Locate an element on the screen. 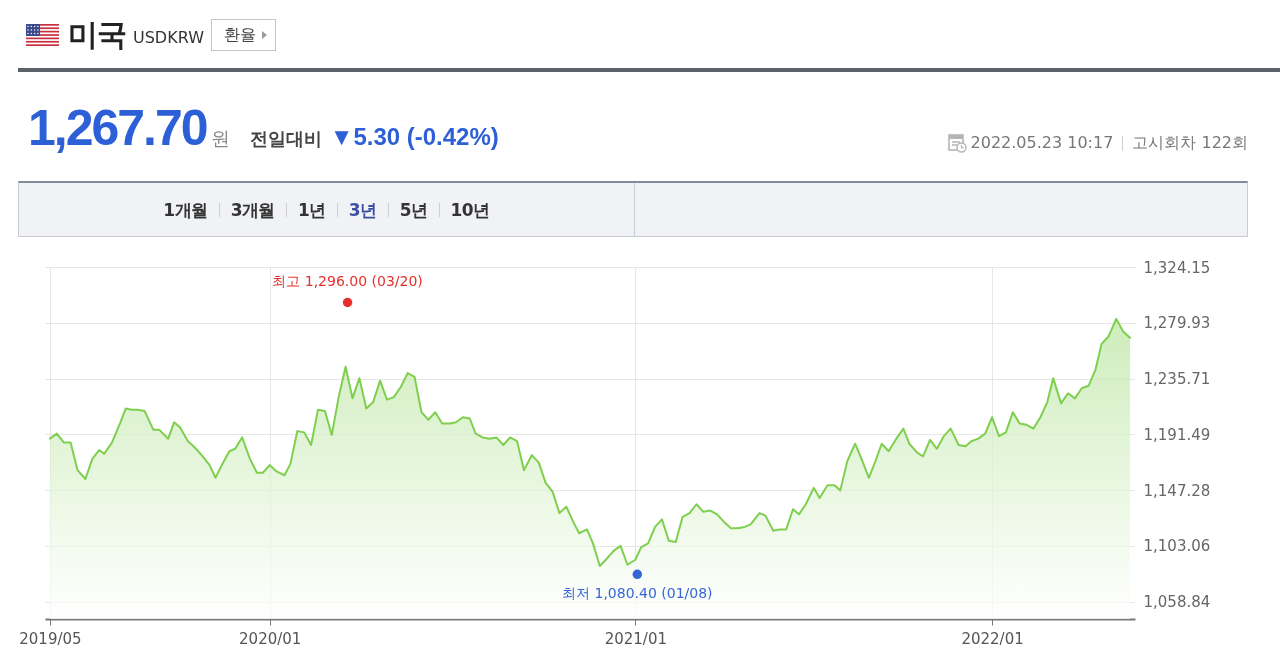  text: 3년 is located at coordinates (362, 209).